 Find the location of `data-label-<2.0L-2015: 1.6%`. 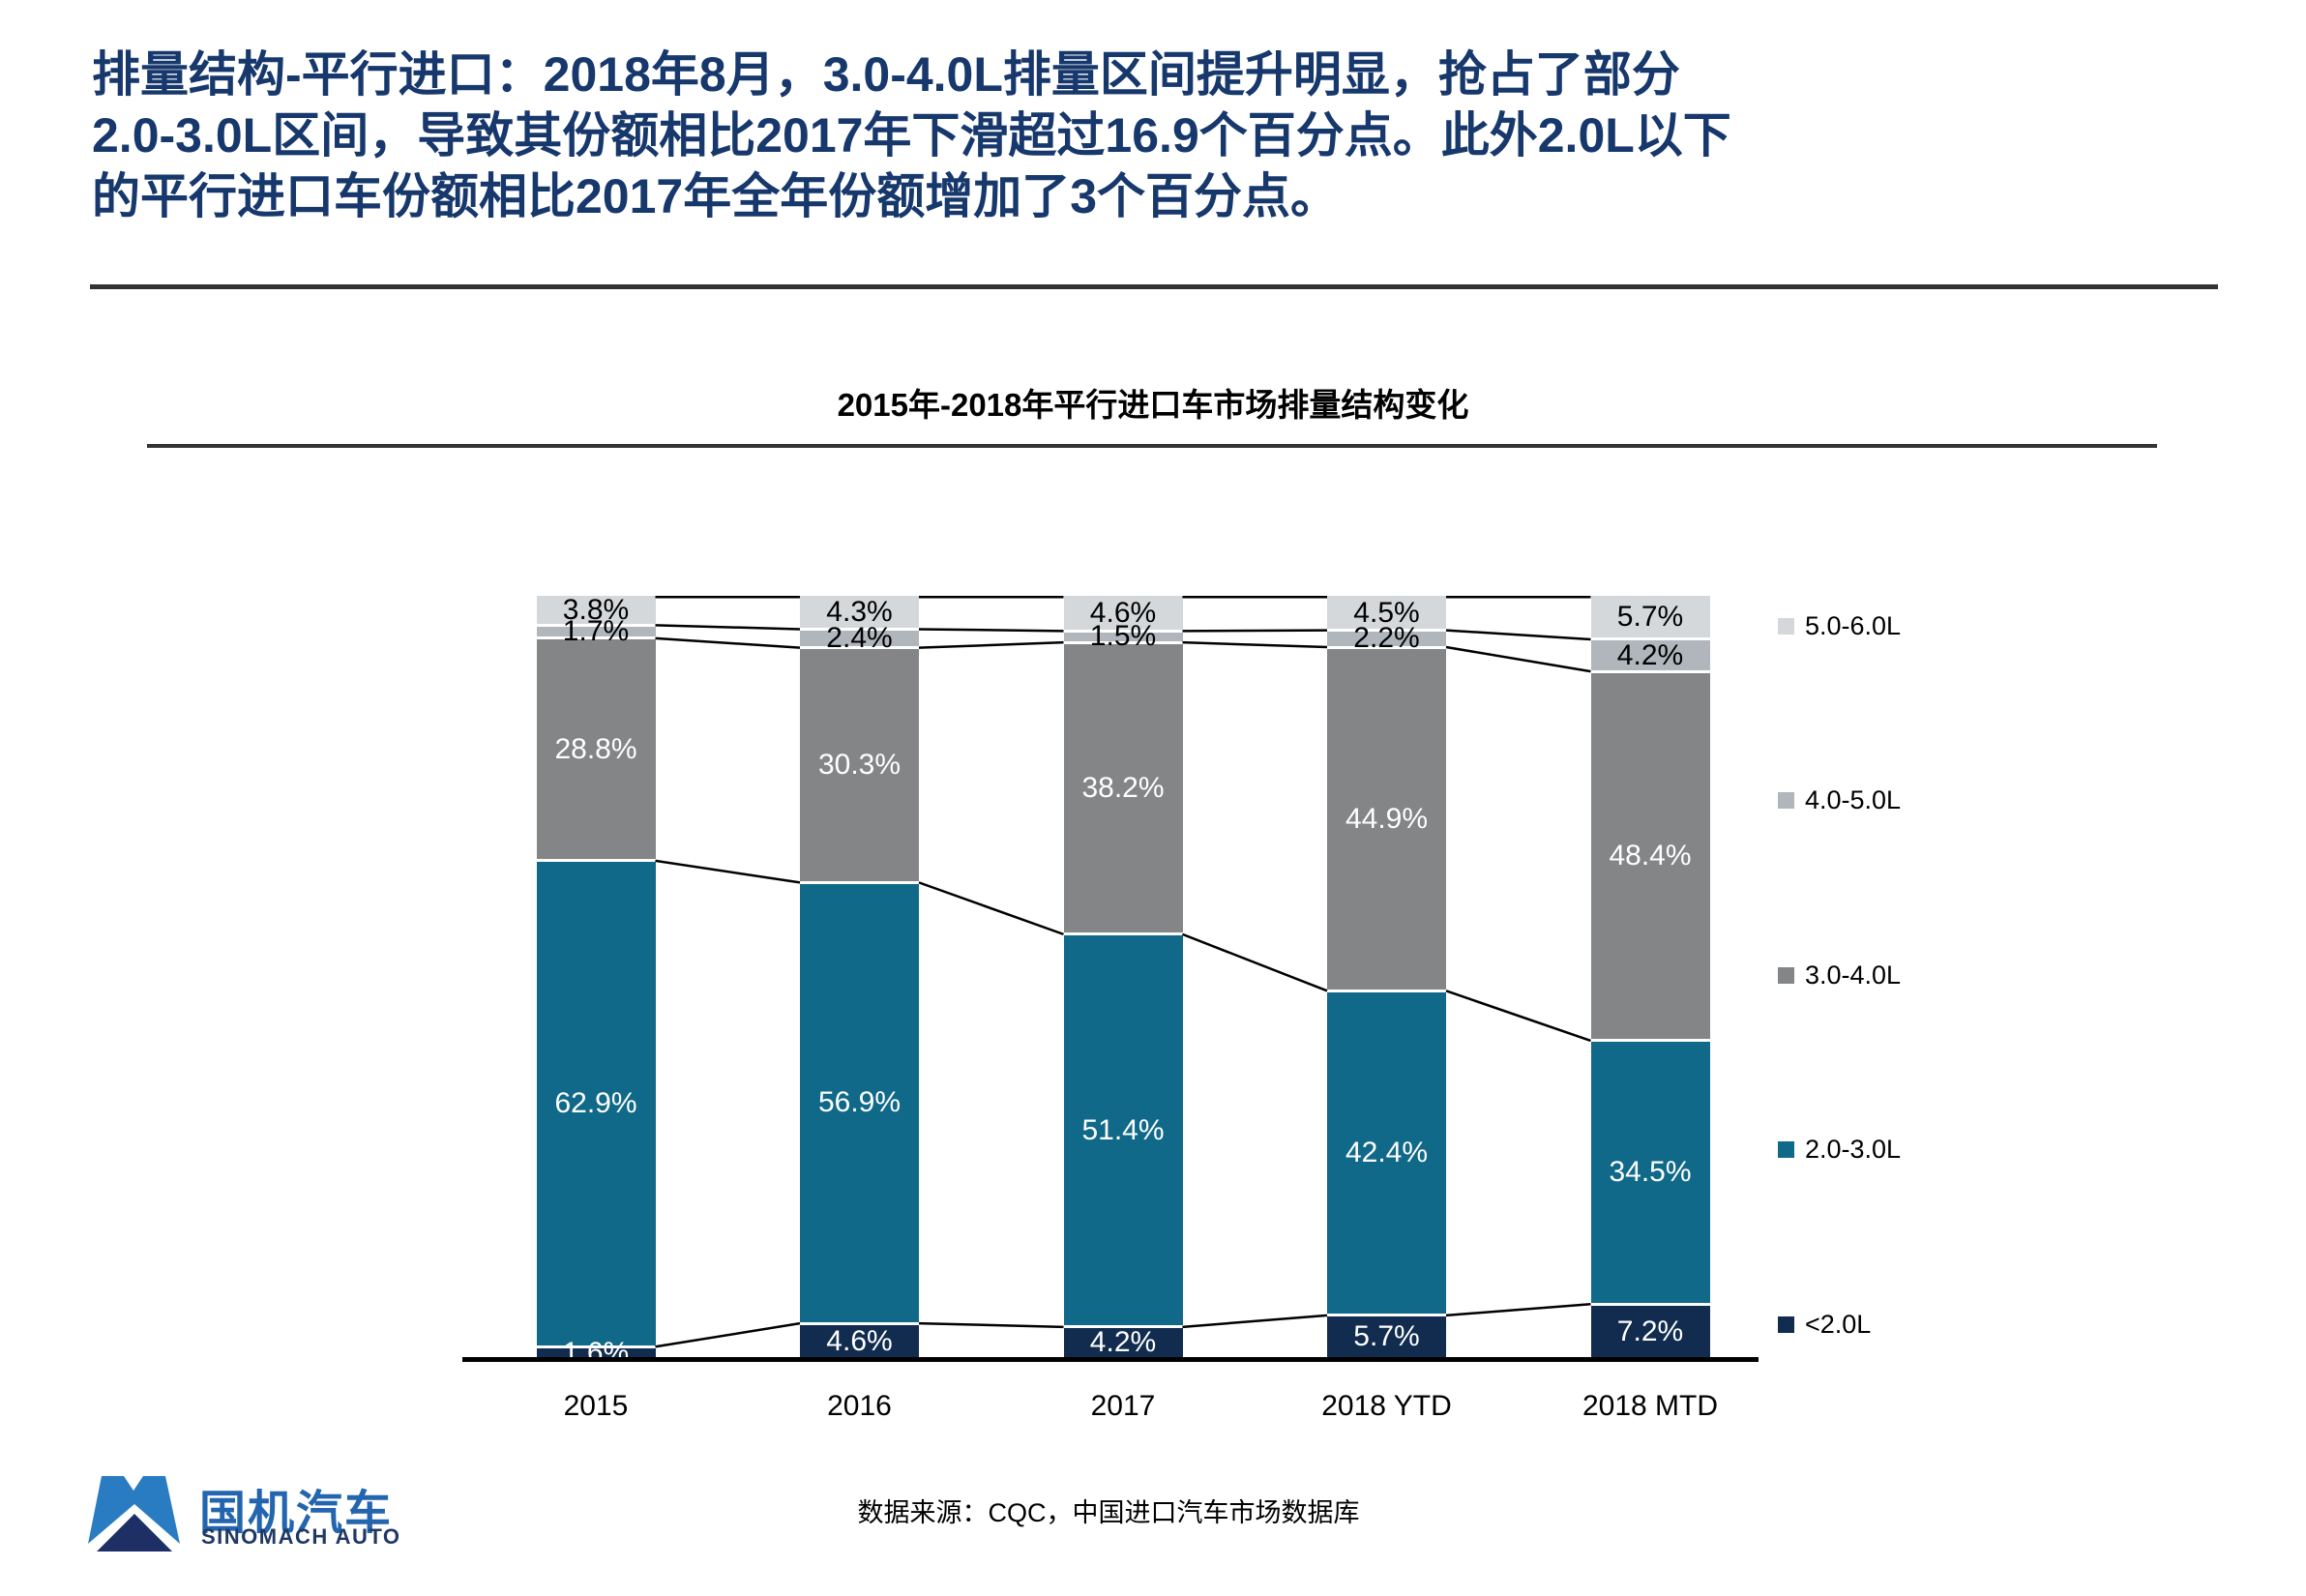

data-label-<2.0L-2015: 1.6% is located at coordinates (596, 1352).